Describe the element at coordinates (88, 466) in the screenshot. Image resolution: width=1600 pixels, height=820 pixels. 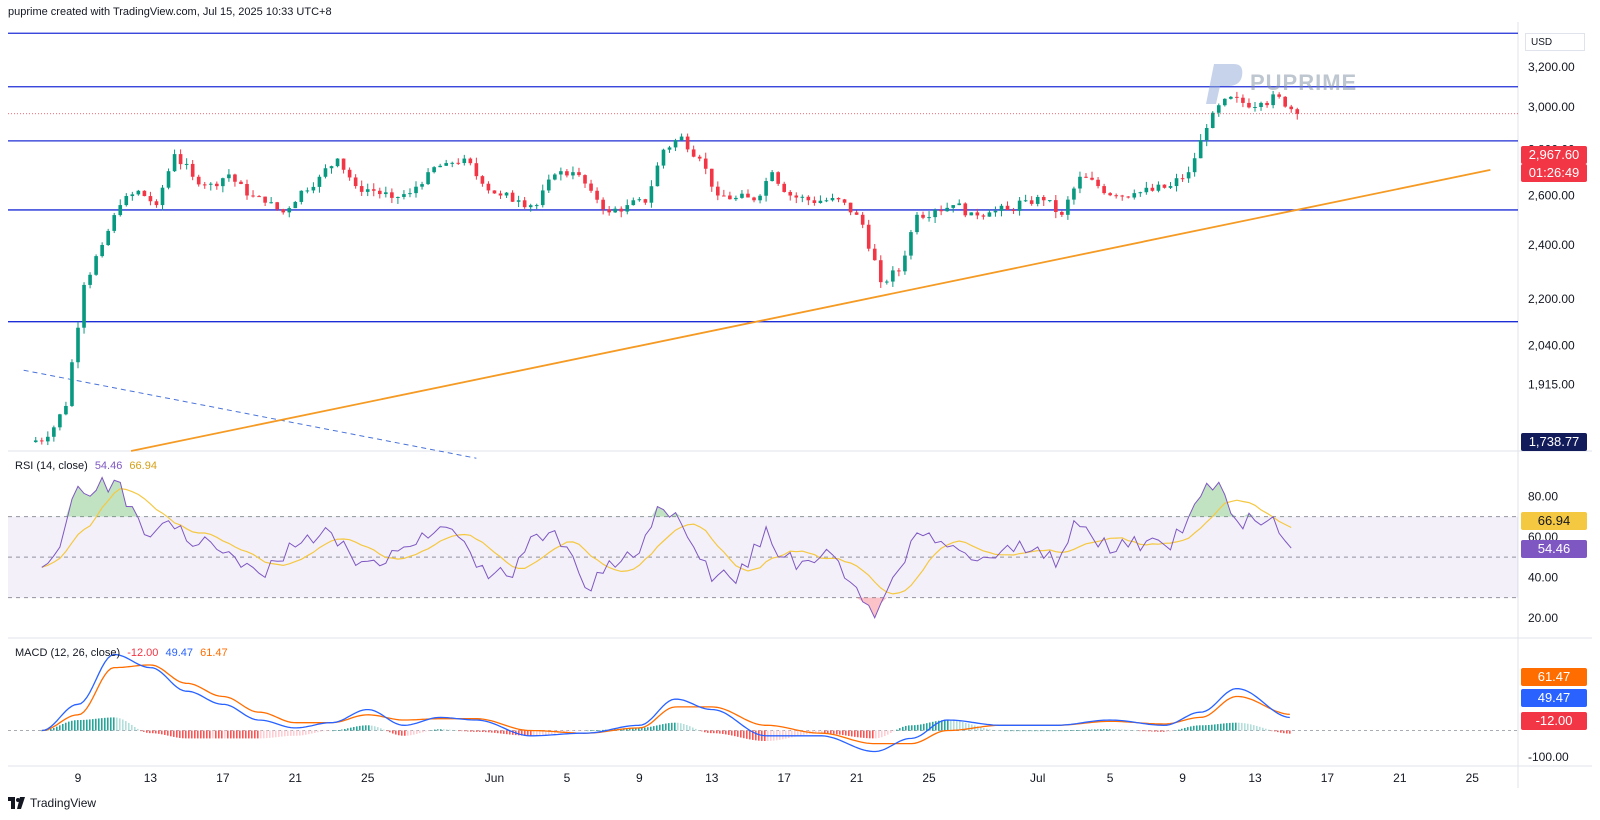
I see `rsi-legend: RSI (14, close) 54.46 66.94` at that location.